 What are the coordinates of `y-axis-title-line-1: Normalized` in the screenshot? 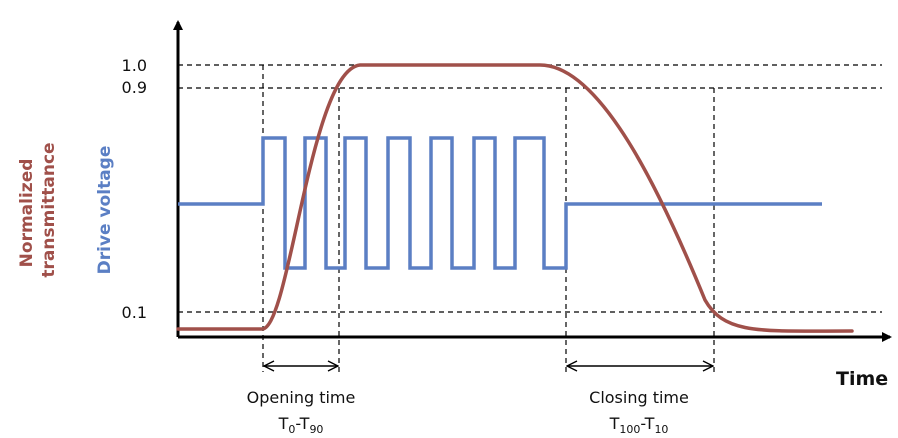 It's located at (27, 213).